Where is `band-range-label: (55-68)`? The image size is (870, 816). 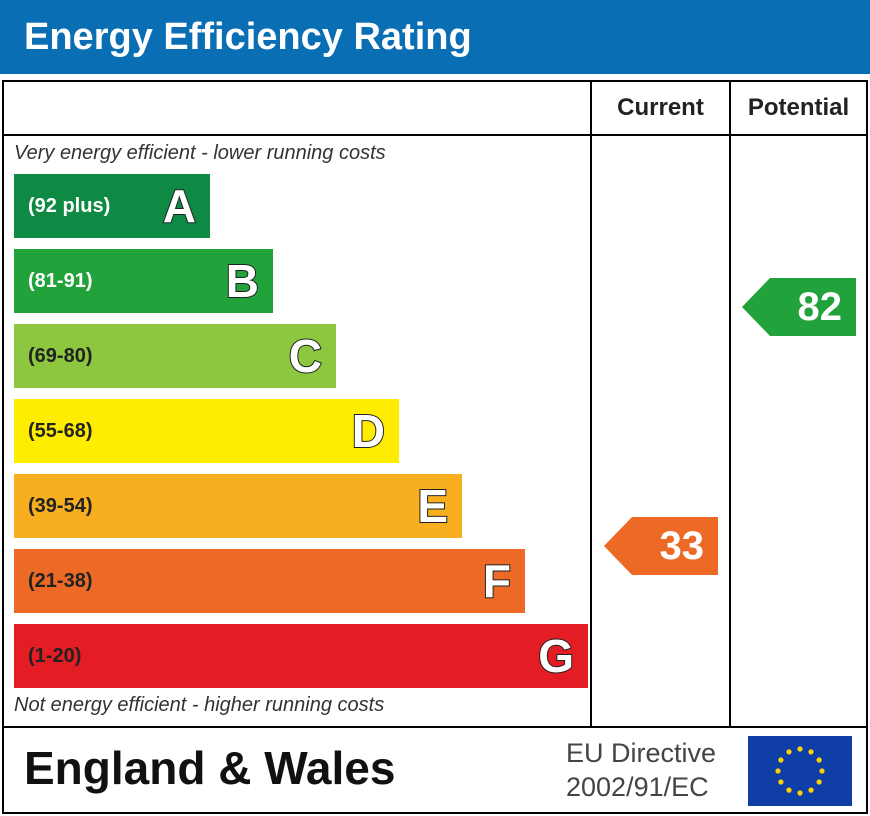
band-range-label: (55-68) is located at coordinates (60, 431).